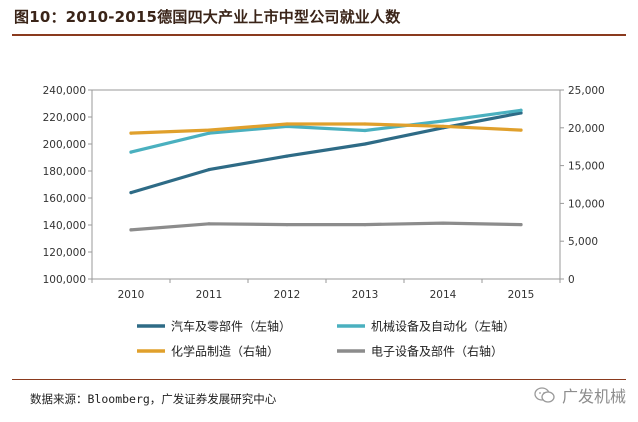 Image resolution: width=638 pixels, height=422 pixels. What do you see at coordinates (437, 351) in the screenshot?
I see `legend-label-4: 电子设备及部件（右轴）` at bounding box center [437, 351].